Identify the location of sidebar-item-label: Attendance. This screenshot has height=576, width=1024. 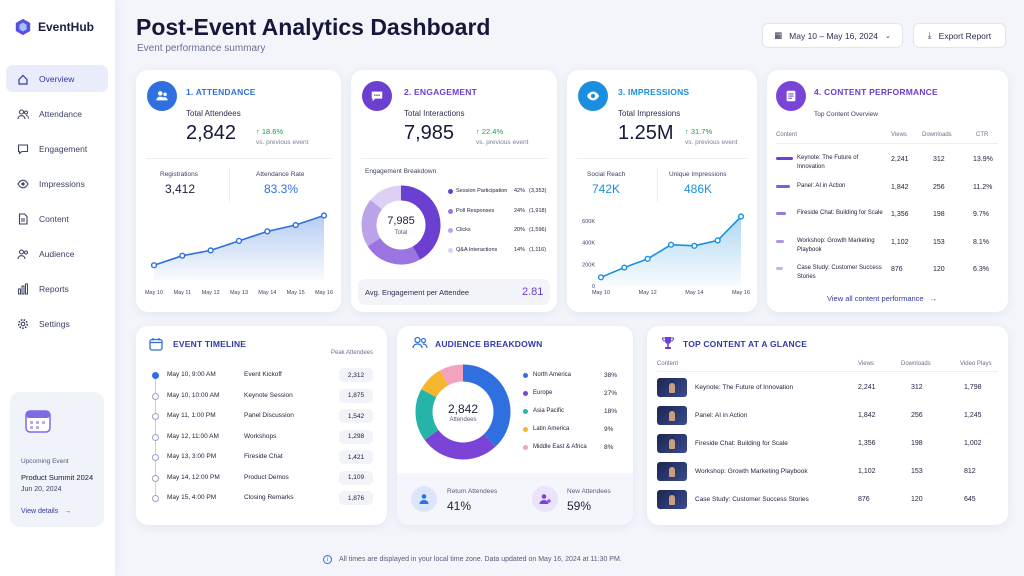
(61, 113).